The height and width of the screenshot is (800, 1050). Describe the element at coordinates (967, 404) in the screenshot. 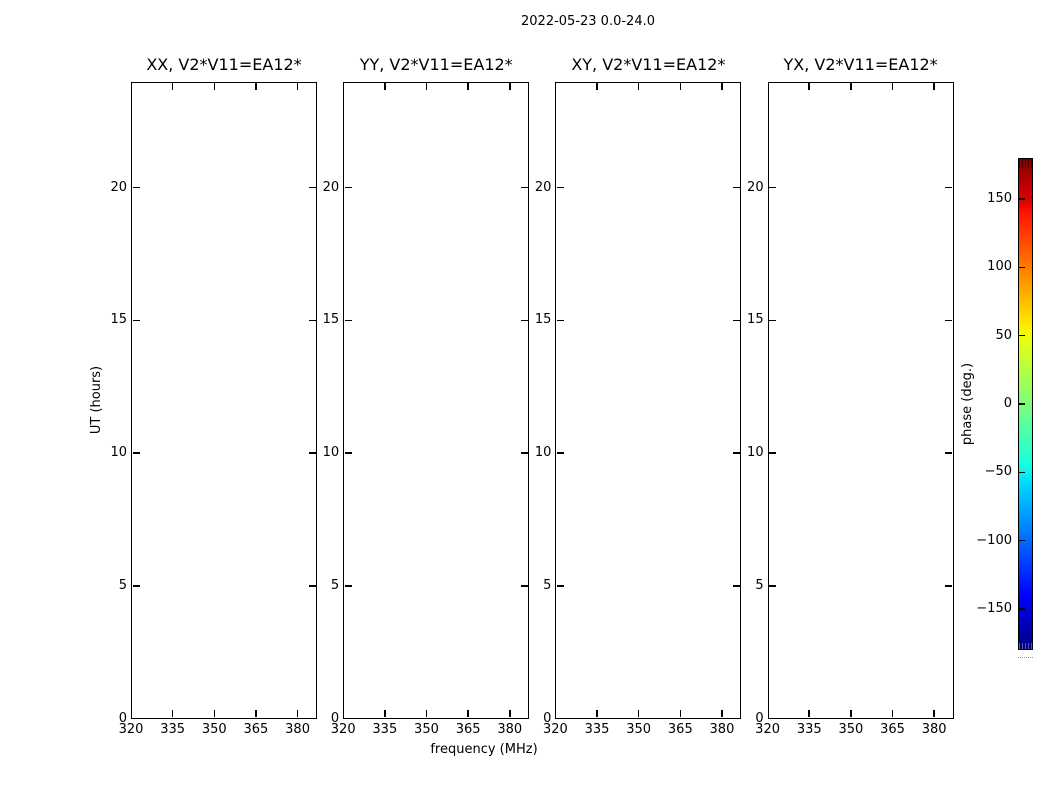

I see `colorbar-label: phase (deg.)` at that location.